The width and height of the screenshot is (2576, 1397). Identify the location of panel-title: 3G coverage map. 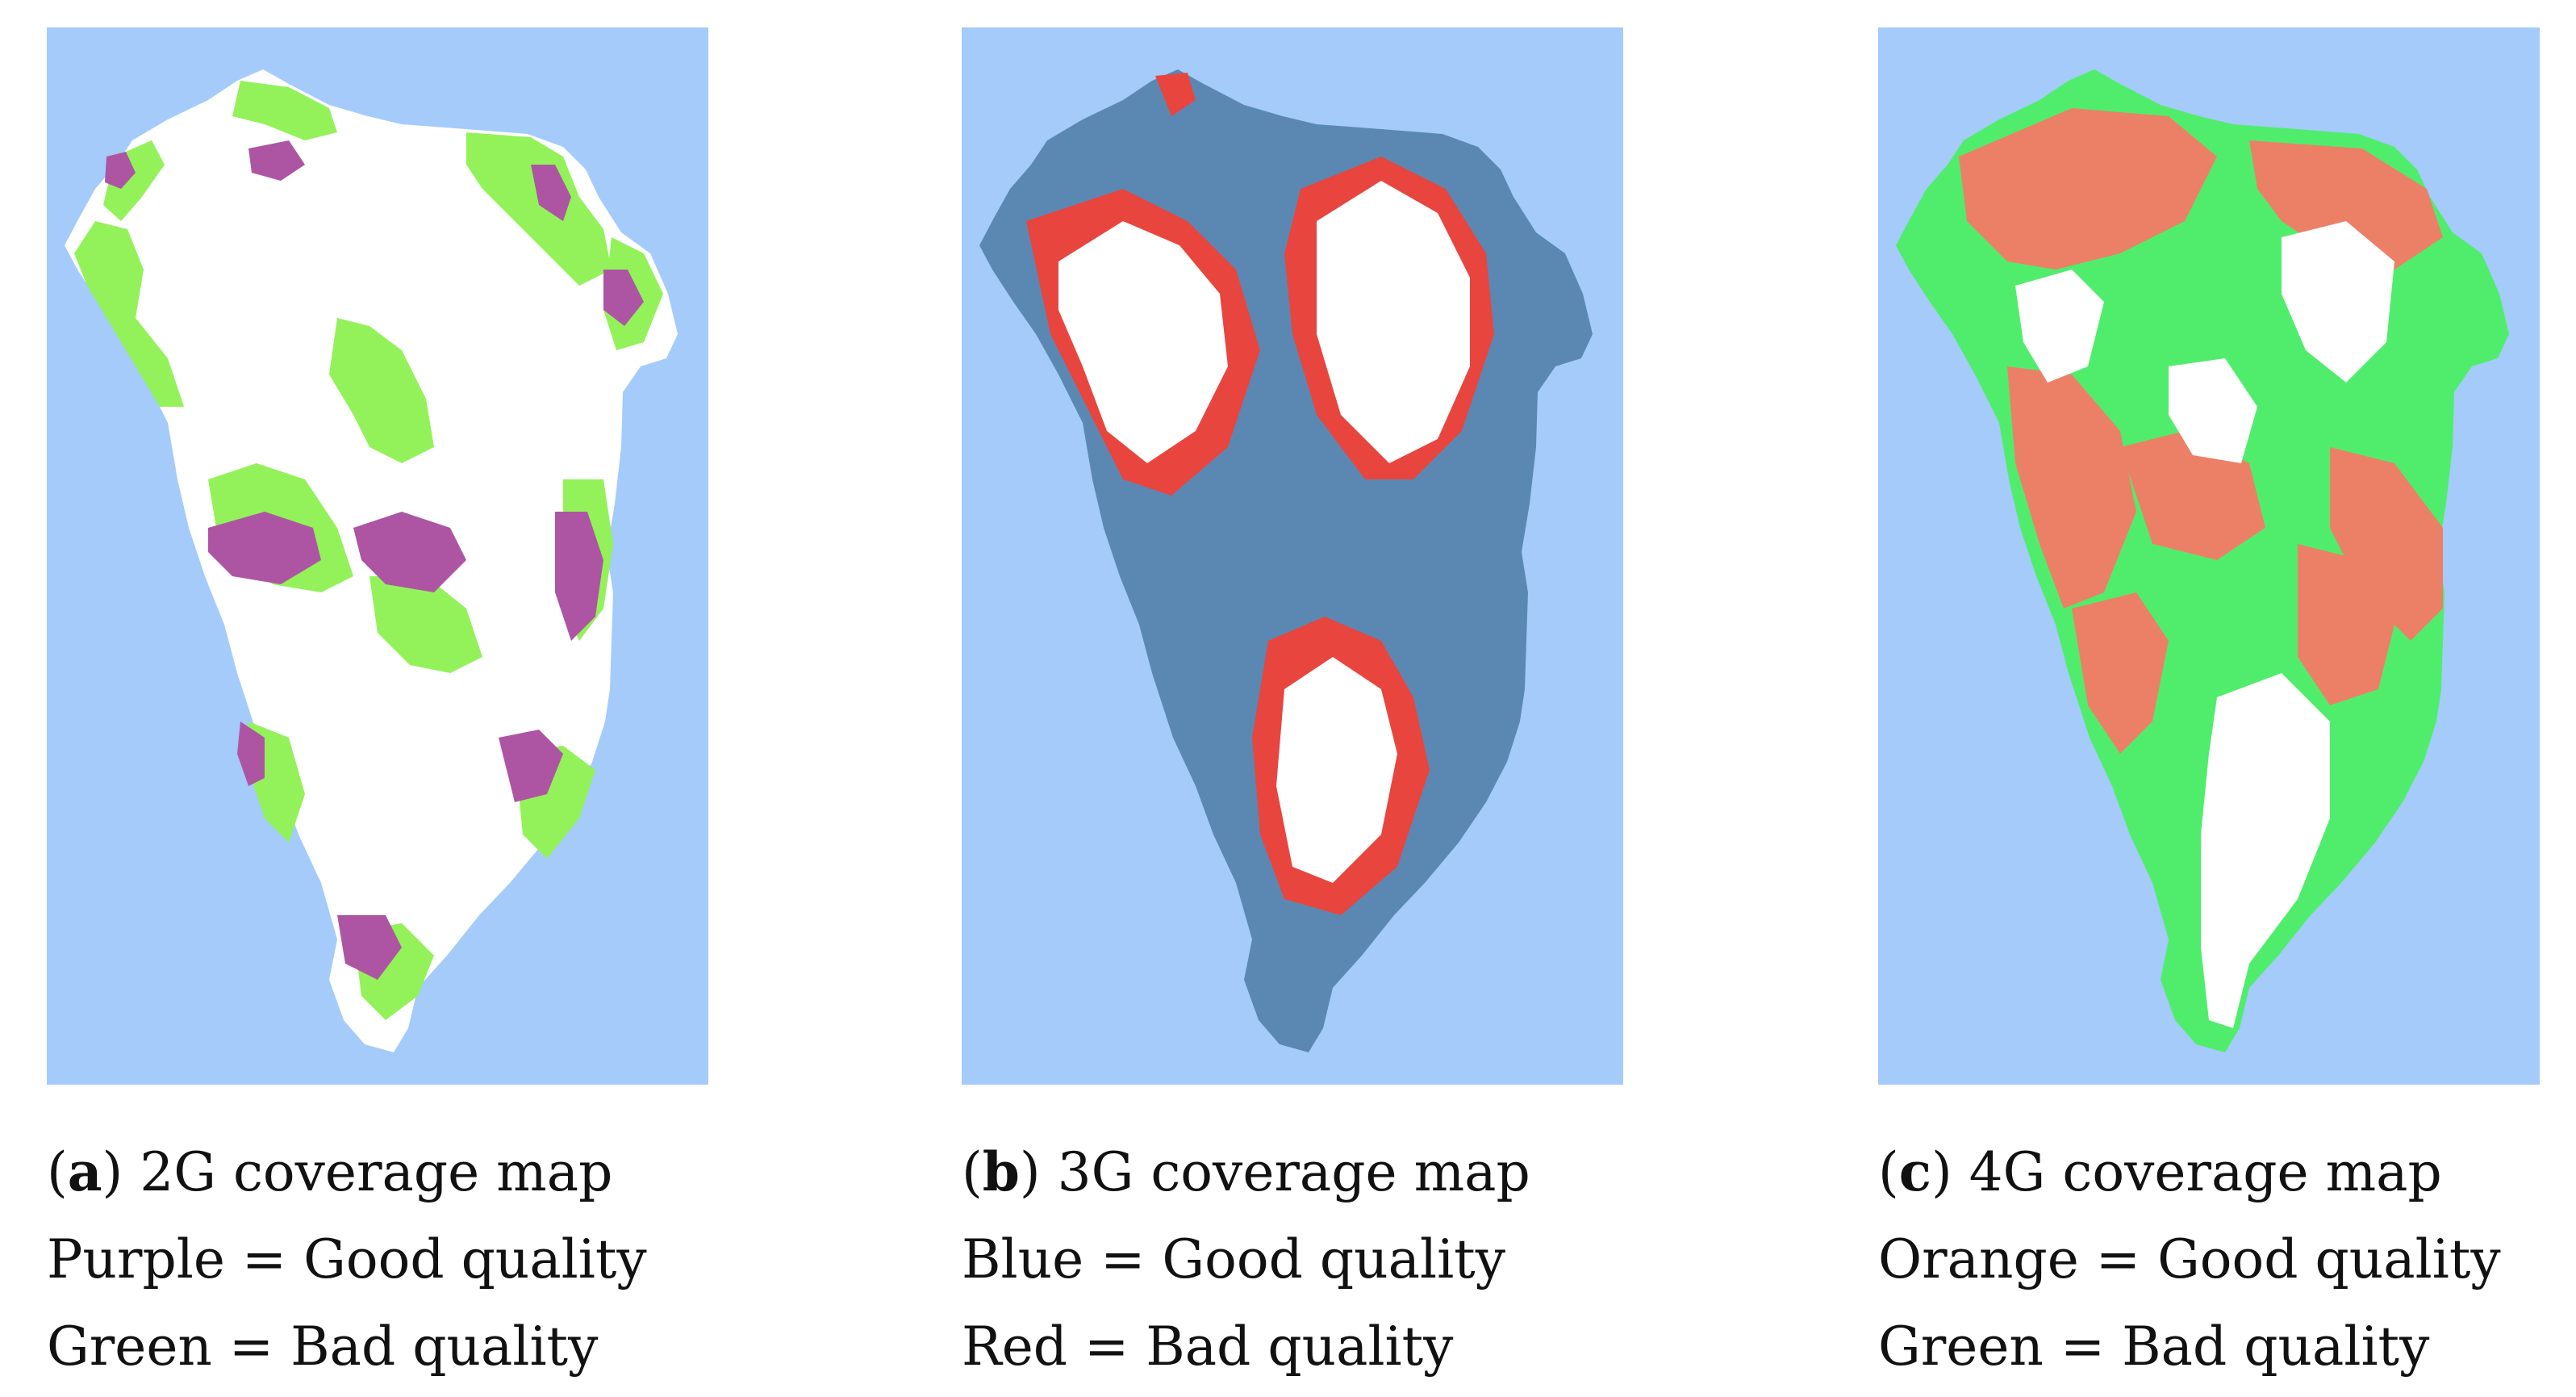
(1293, 1172).